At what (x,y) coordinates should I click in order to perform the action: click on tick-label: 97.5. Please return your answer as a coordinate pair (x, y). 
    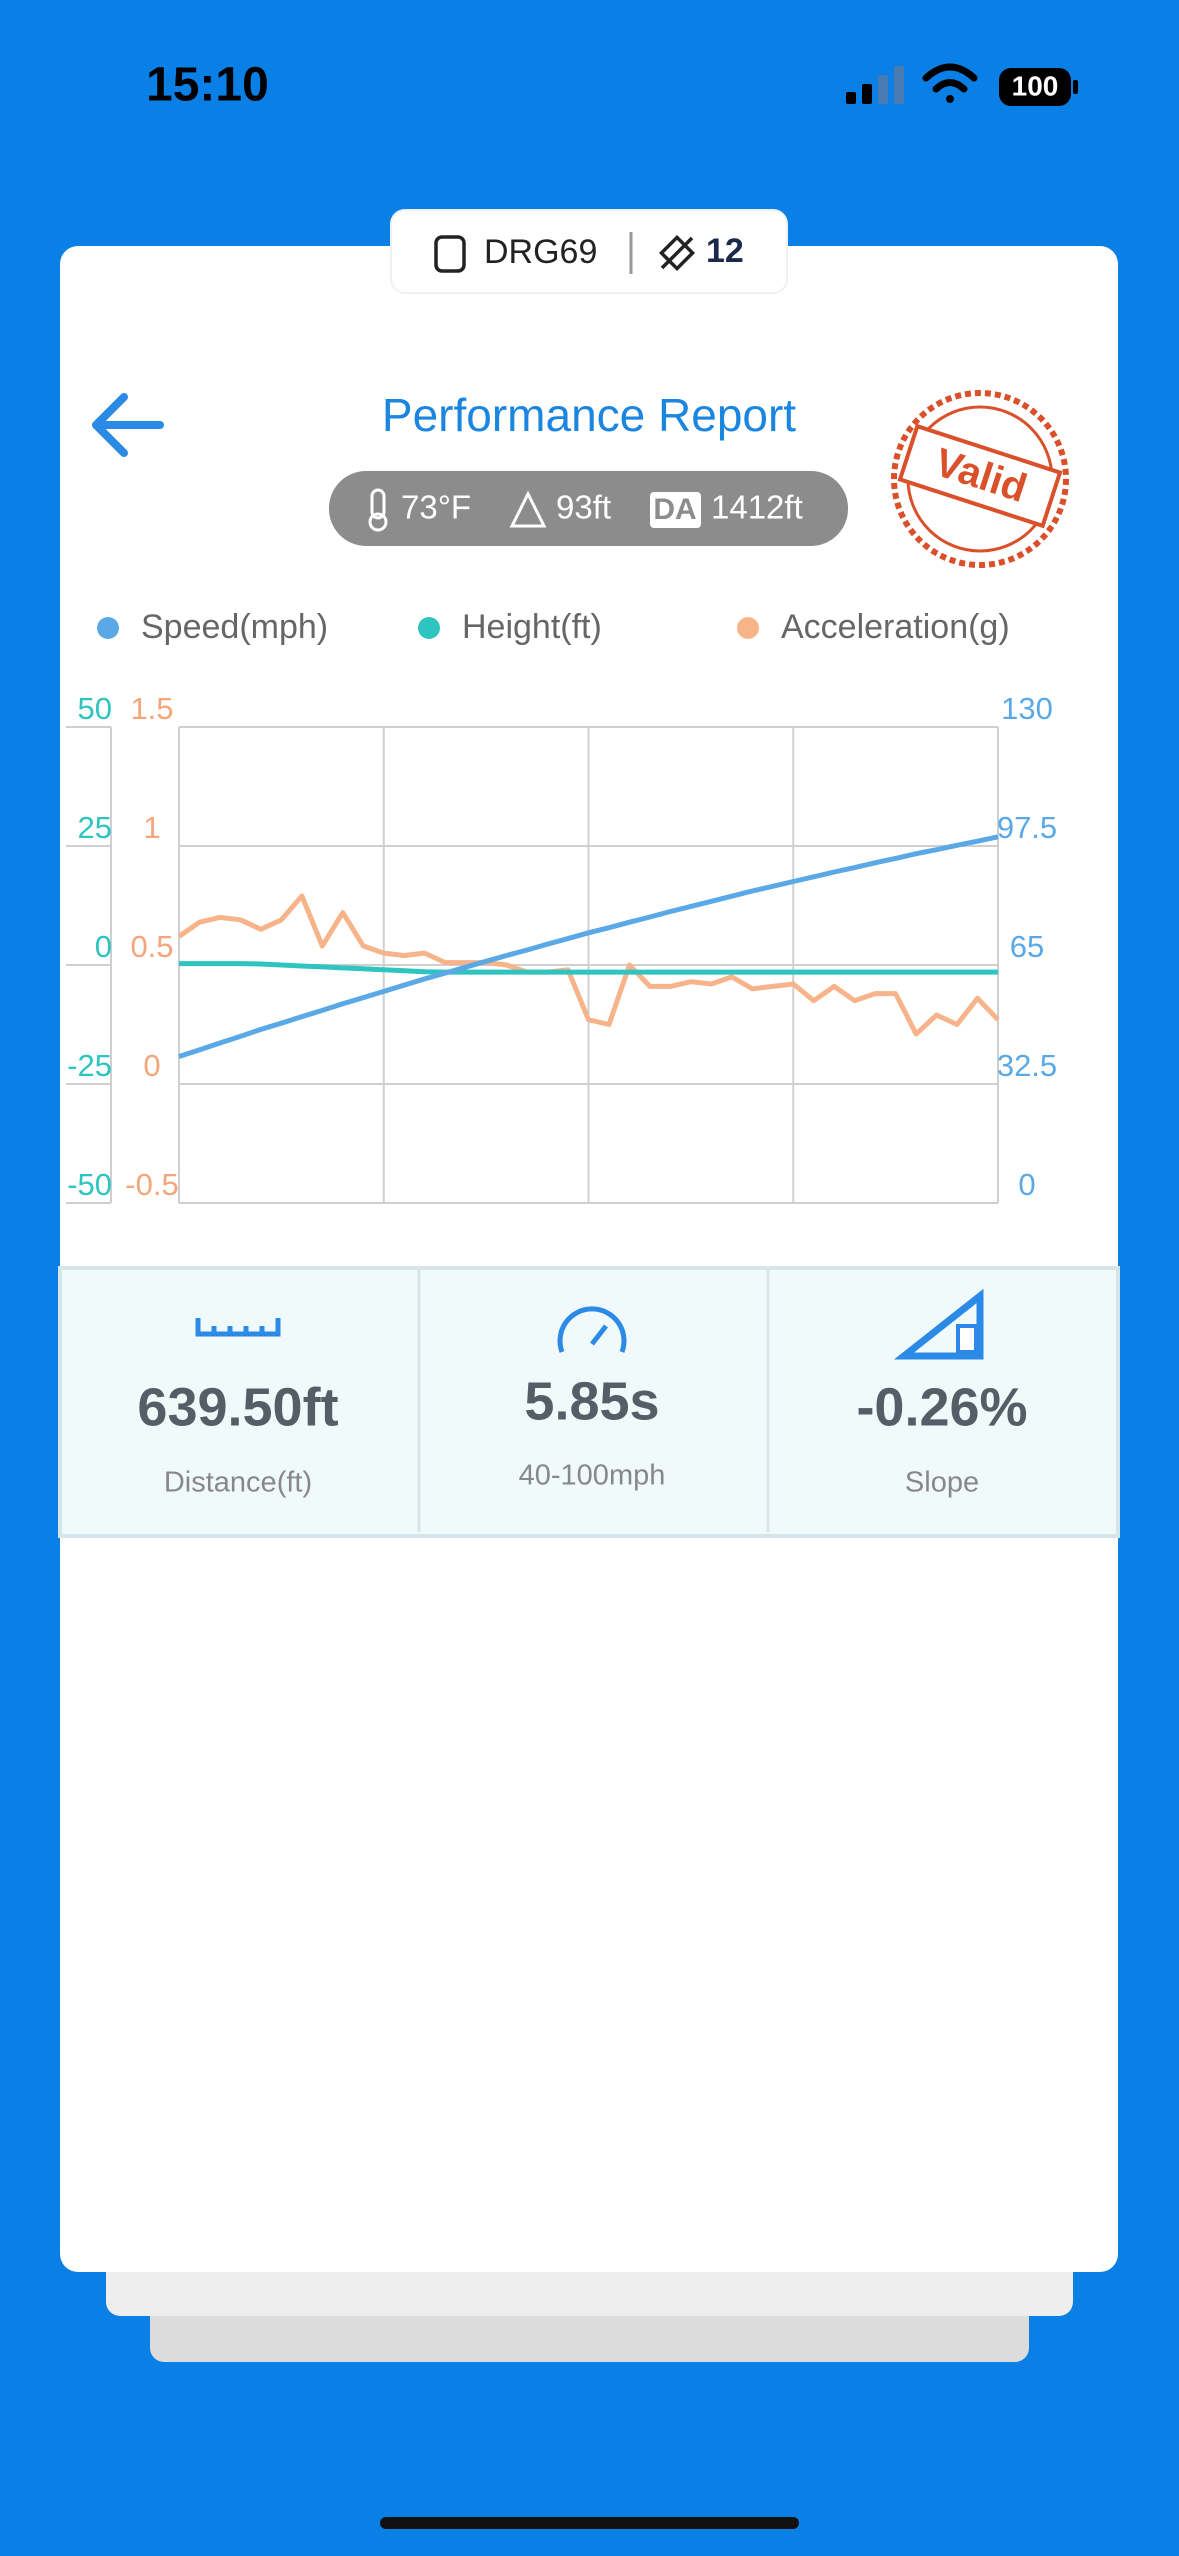
    Looking at the image, I should click on (1027, 827).